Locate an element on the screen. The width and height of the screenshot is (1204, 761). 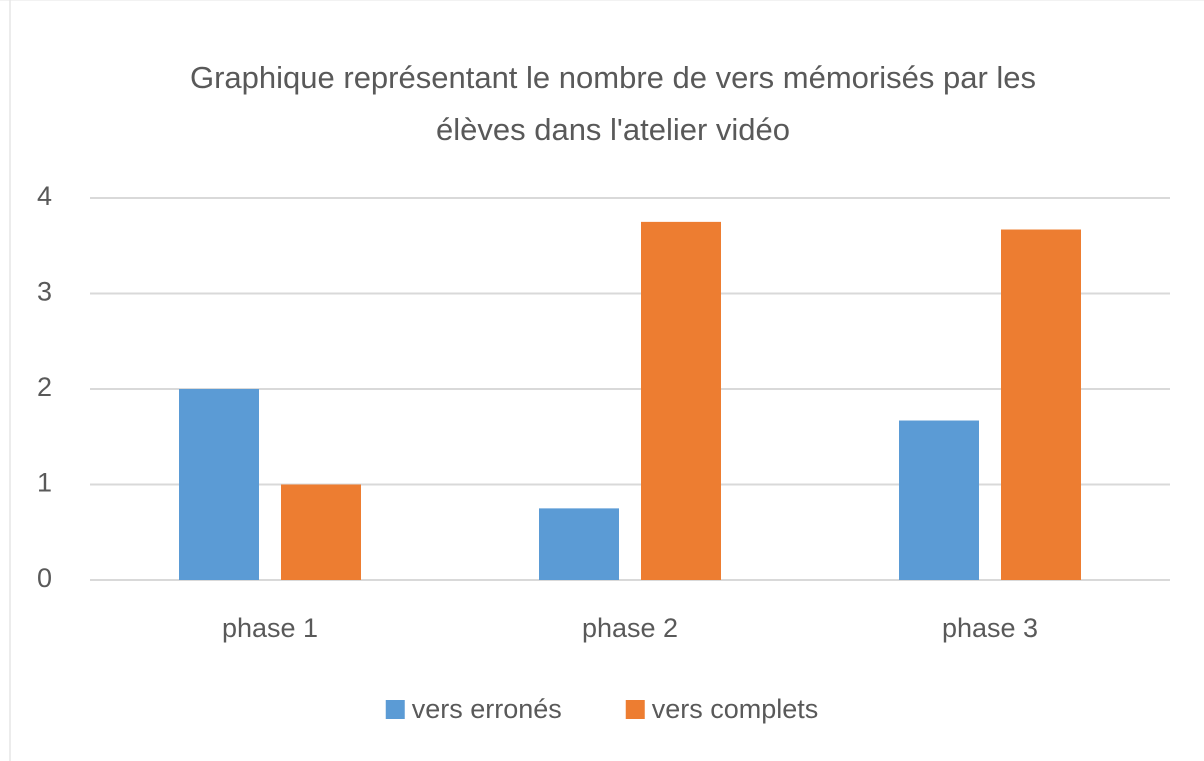
legend-label: vers complets is located at coordinates (735, 709).